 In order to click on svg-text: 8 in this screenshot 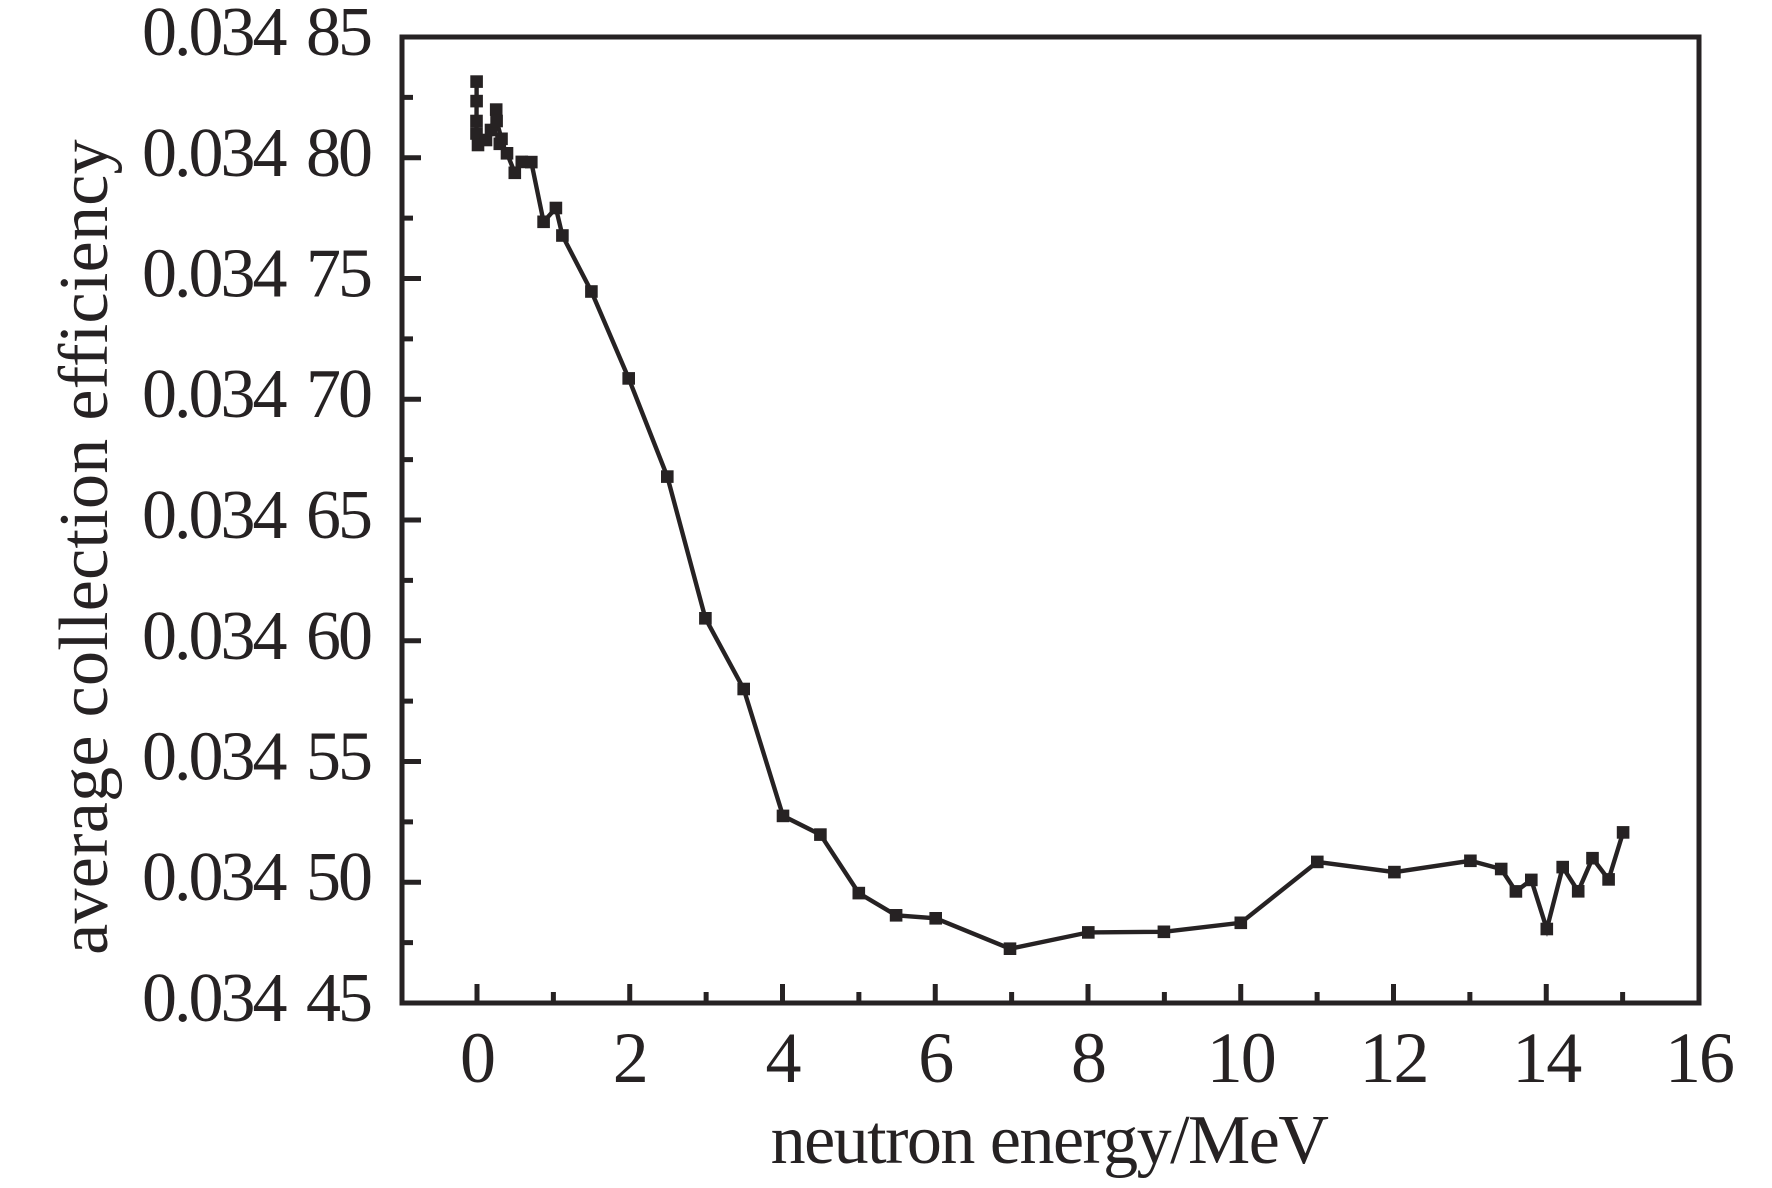, I will do `click(1088, 1058)`.